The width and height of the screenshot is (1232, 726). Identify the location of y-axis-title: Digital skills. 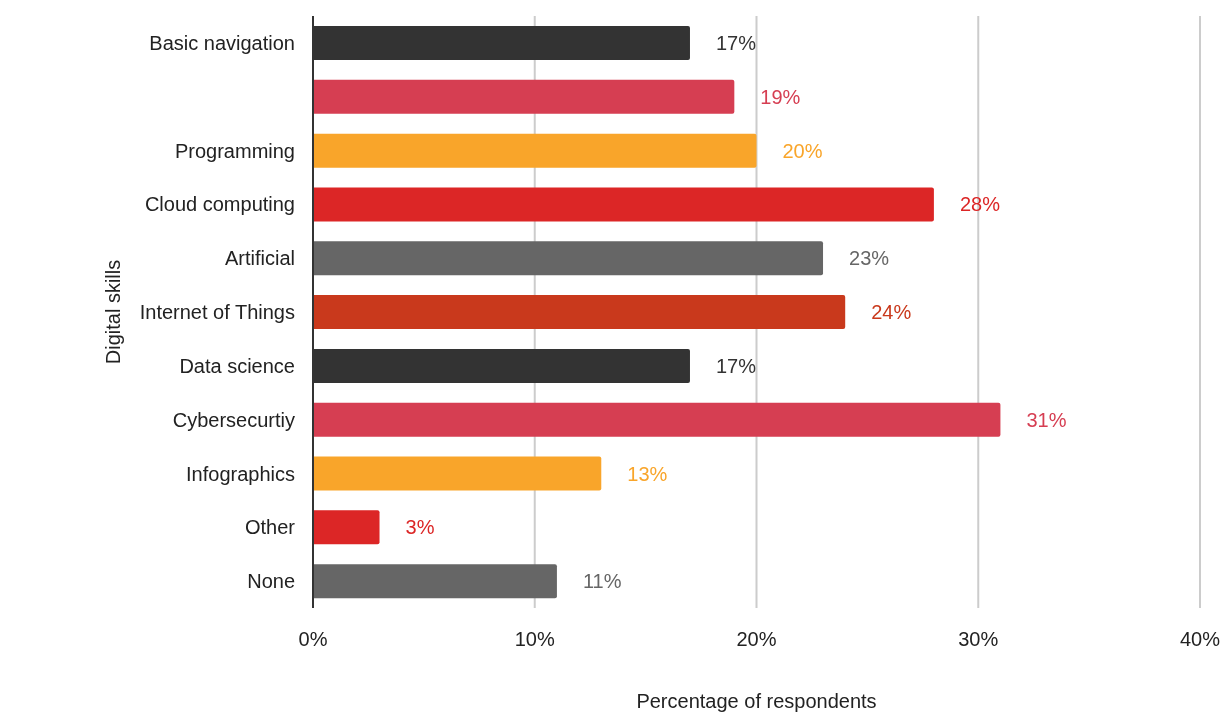
(113, 312).